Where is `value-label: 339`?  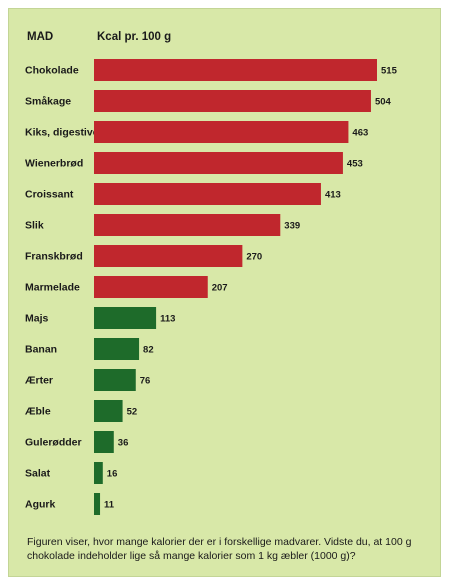 value-label: 339 is located at coordinates (292, 226).